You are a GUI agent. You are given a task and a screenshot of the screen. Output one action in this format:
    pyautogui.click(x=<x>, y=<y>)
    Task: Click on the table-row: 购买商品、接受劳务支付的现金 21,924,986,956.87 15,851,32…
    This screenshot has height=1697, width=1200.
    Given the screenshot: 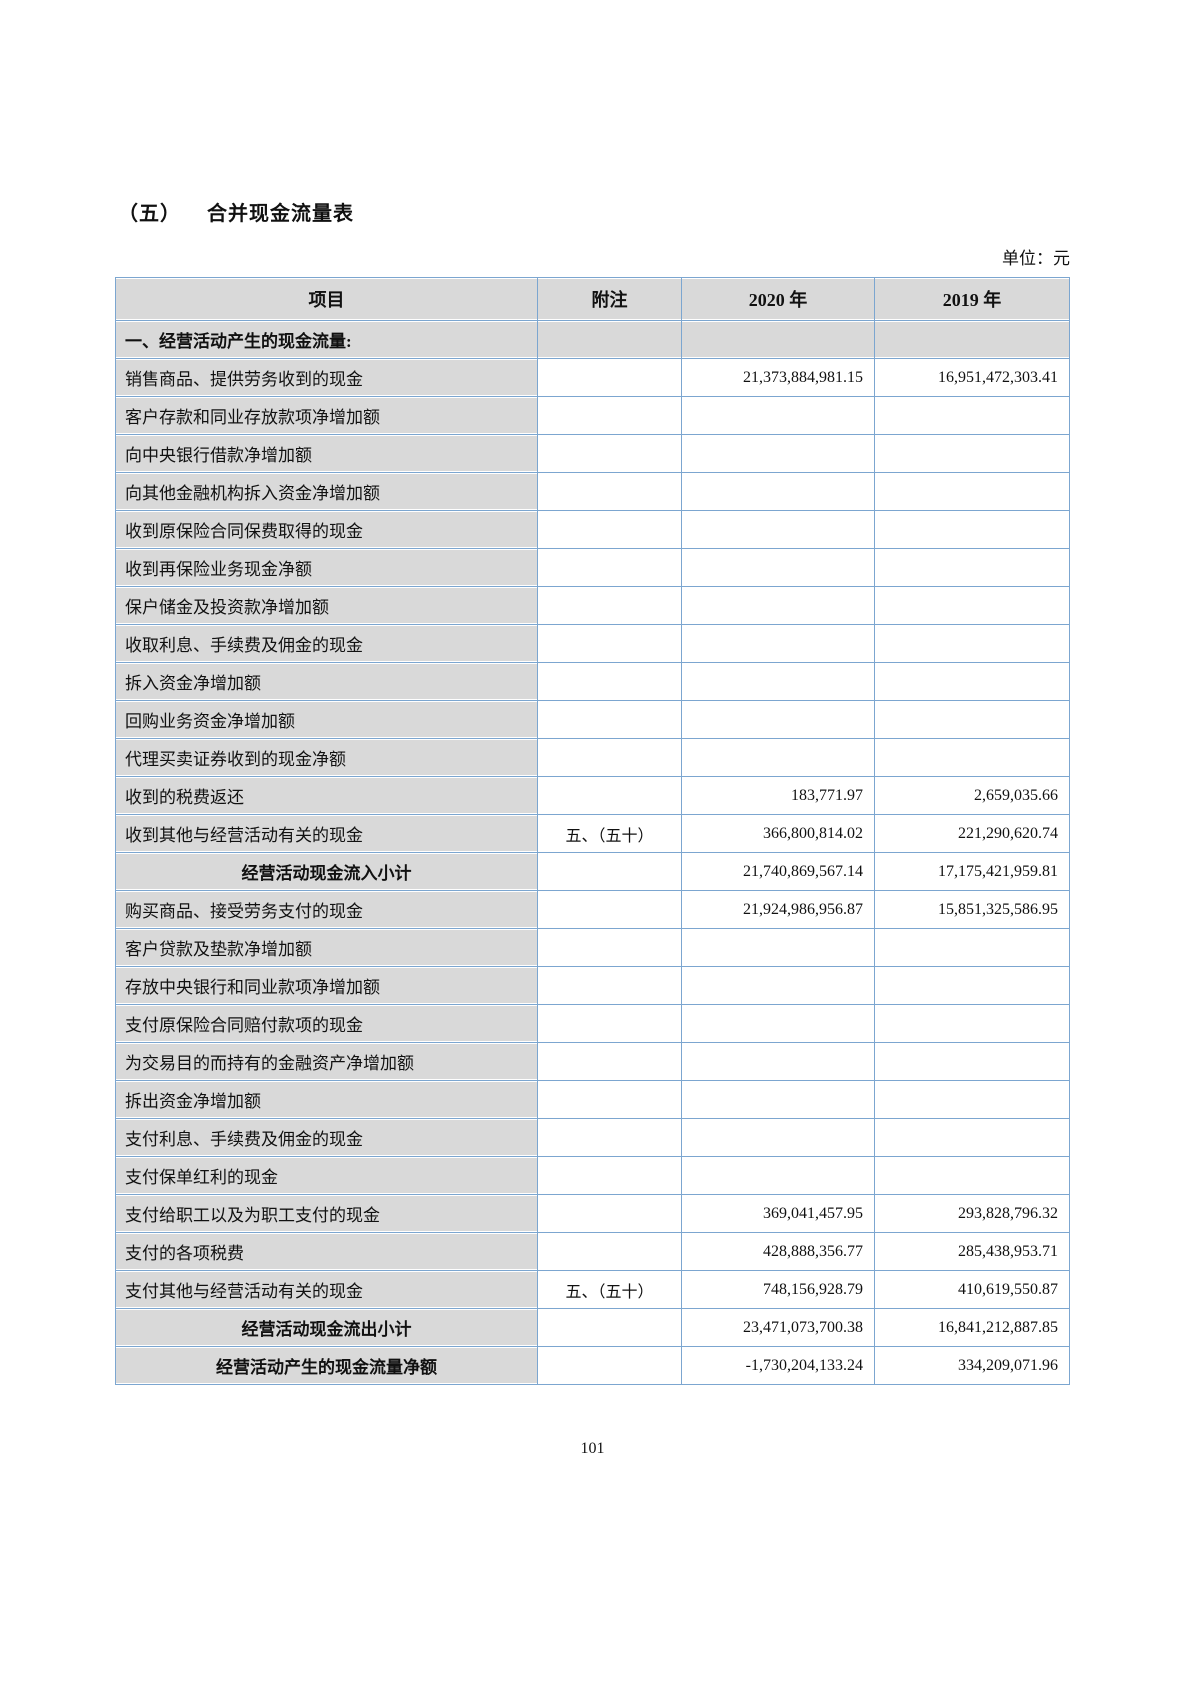 What is the action you would take?
    pyautogui.click(x=592, y=910)
    